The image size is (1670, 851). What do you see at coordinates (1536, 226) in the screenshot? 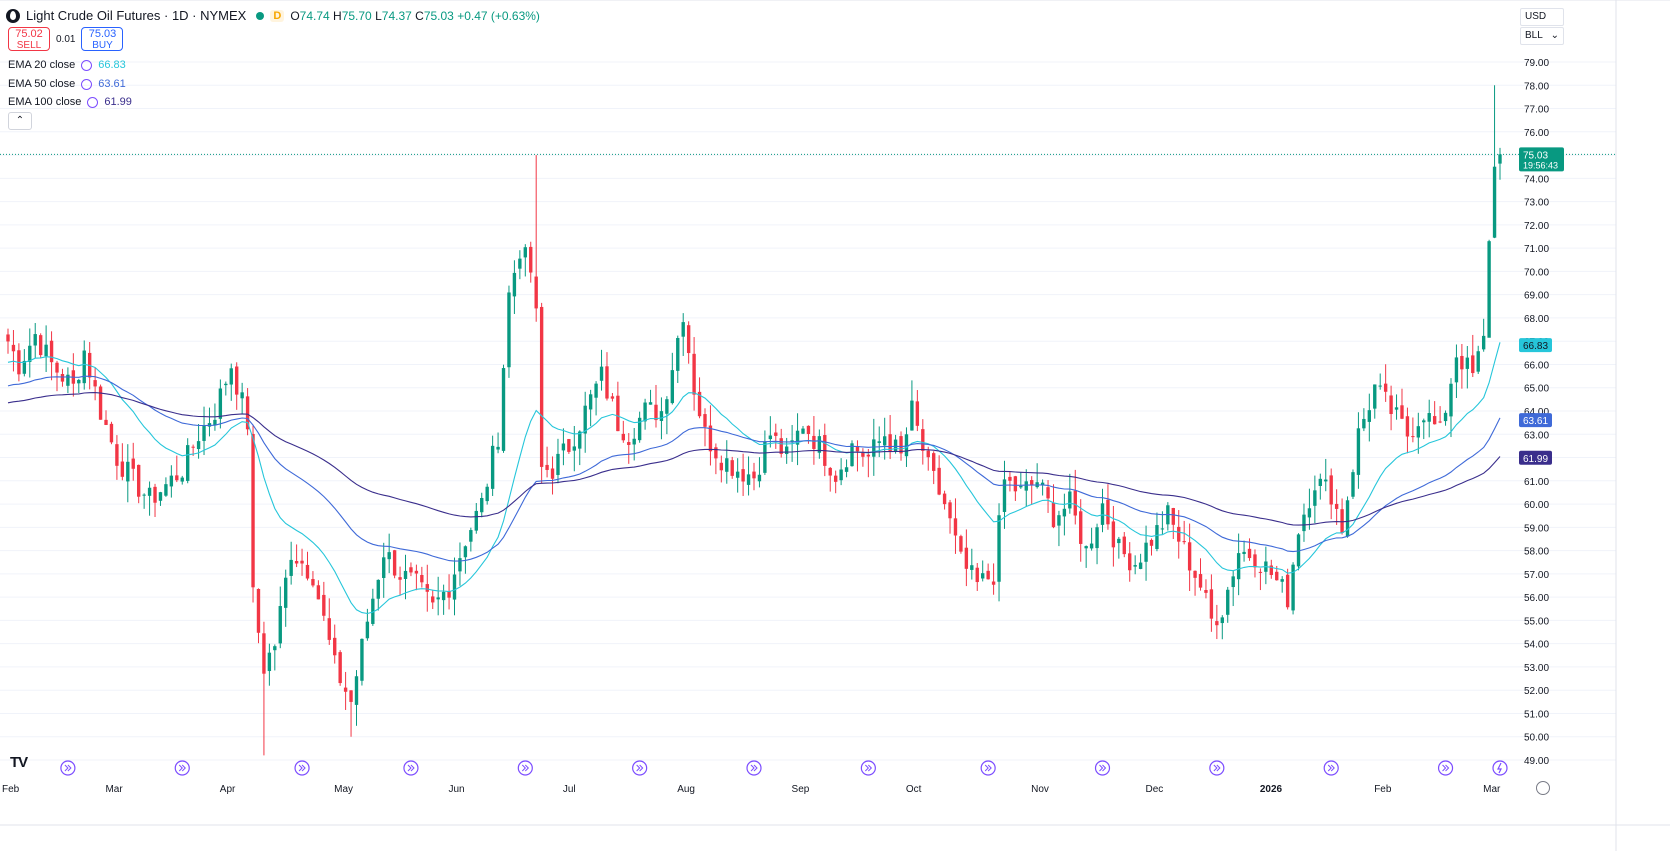
I see `price-tick-label: 72.00` at bounding box center [1536, 226].